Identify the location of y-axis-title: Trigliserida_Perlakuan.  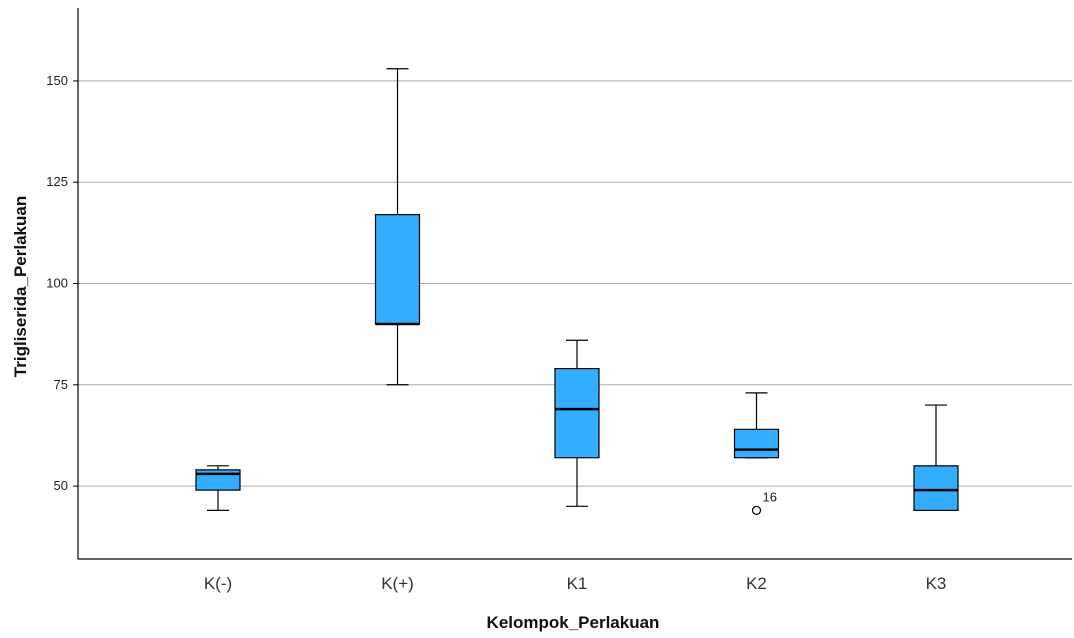
(20, 286).